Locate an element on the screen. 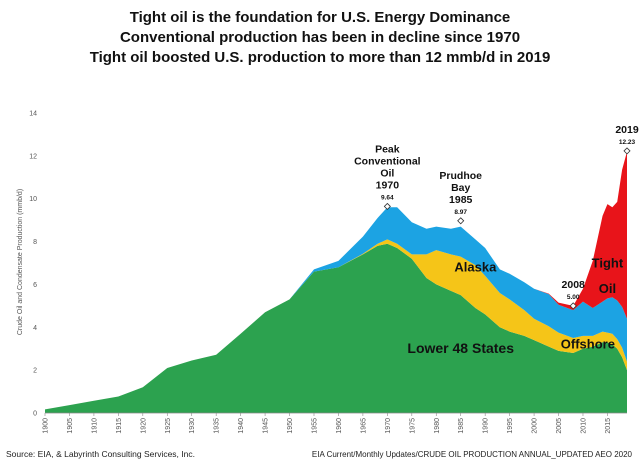 The height and width of the screenshot is (464, 640). y-tick-label: 10 is located at coordinates (33, 199).